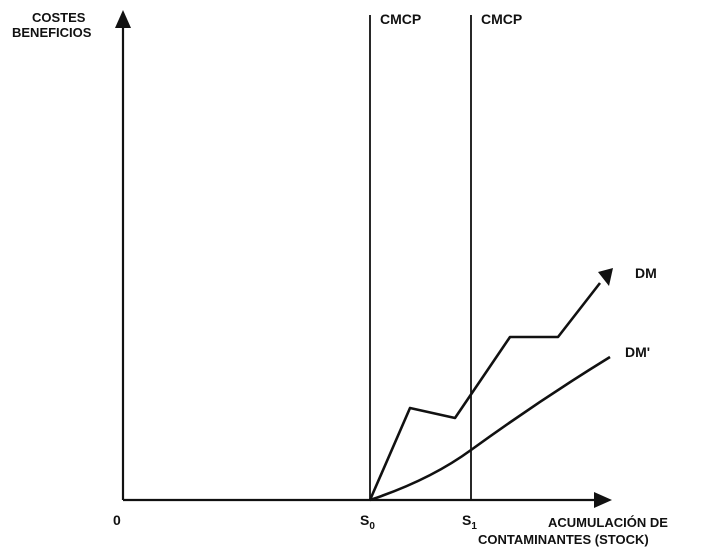  What do you see at coordinates (608, 522) in the screenshot?
I see `x-axis-label-line-1: ACUMULACIÓN DE` at bounding box center [608, 522].